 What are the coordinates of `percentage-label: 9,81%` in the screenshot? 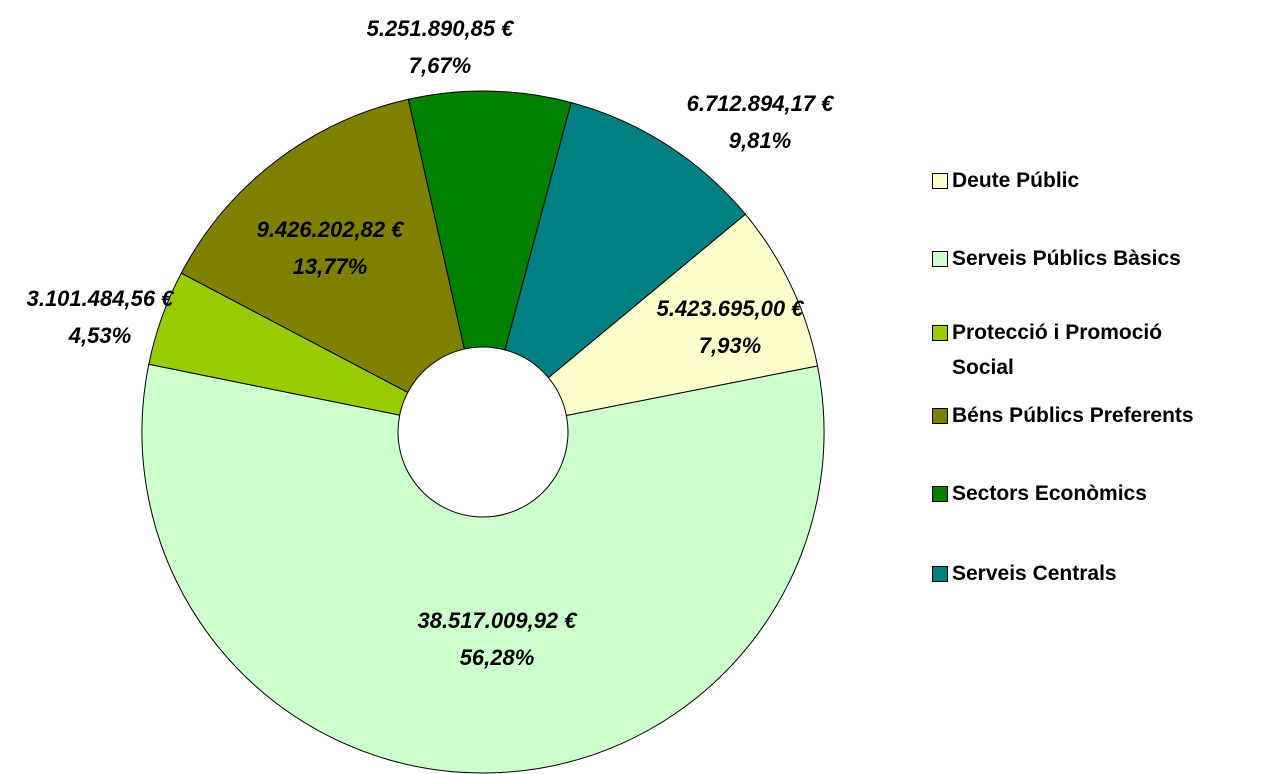 It's located at (760, 140).